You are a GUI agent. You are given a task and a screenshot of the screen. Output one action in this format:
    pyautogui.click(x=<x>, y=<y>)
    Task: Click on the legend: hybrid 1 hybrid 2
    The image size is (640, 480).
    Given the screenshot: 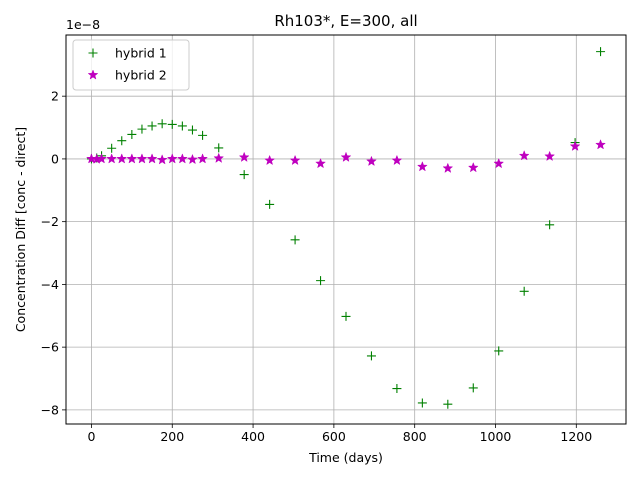 What is the action you would take?
    pyautogui.click(x=131, y=65)
    